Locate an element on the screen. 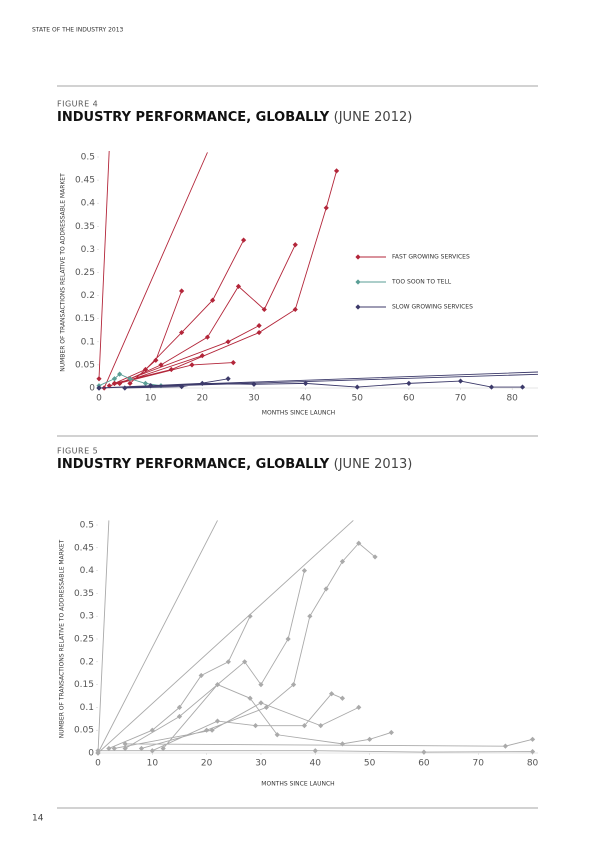 The image size is (595, 842). page-number: 14 is located at coordinates (38, 819).